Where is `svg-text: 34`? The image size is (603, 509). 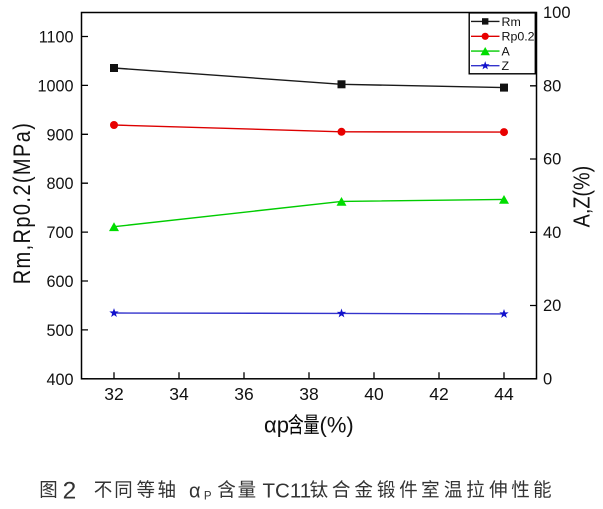
svg-text: 34 is located at coordinates (179, 394).